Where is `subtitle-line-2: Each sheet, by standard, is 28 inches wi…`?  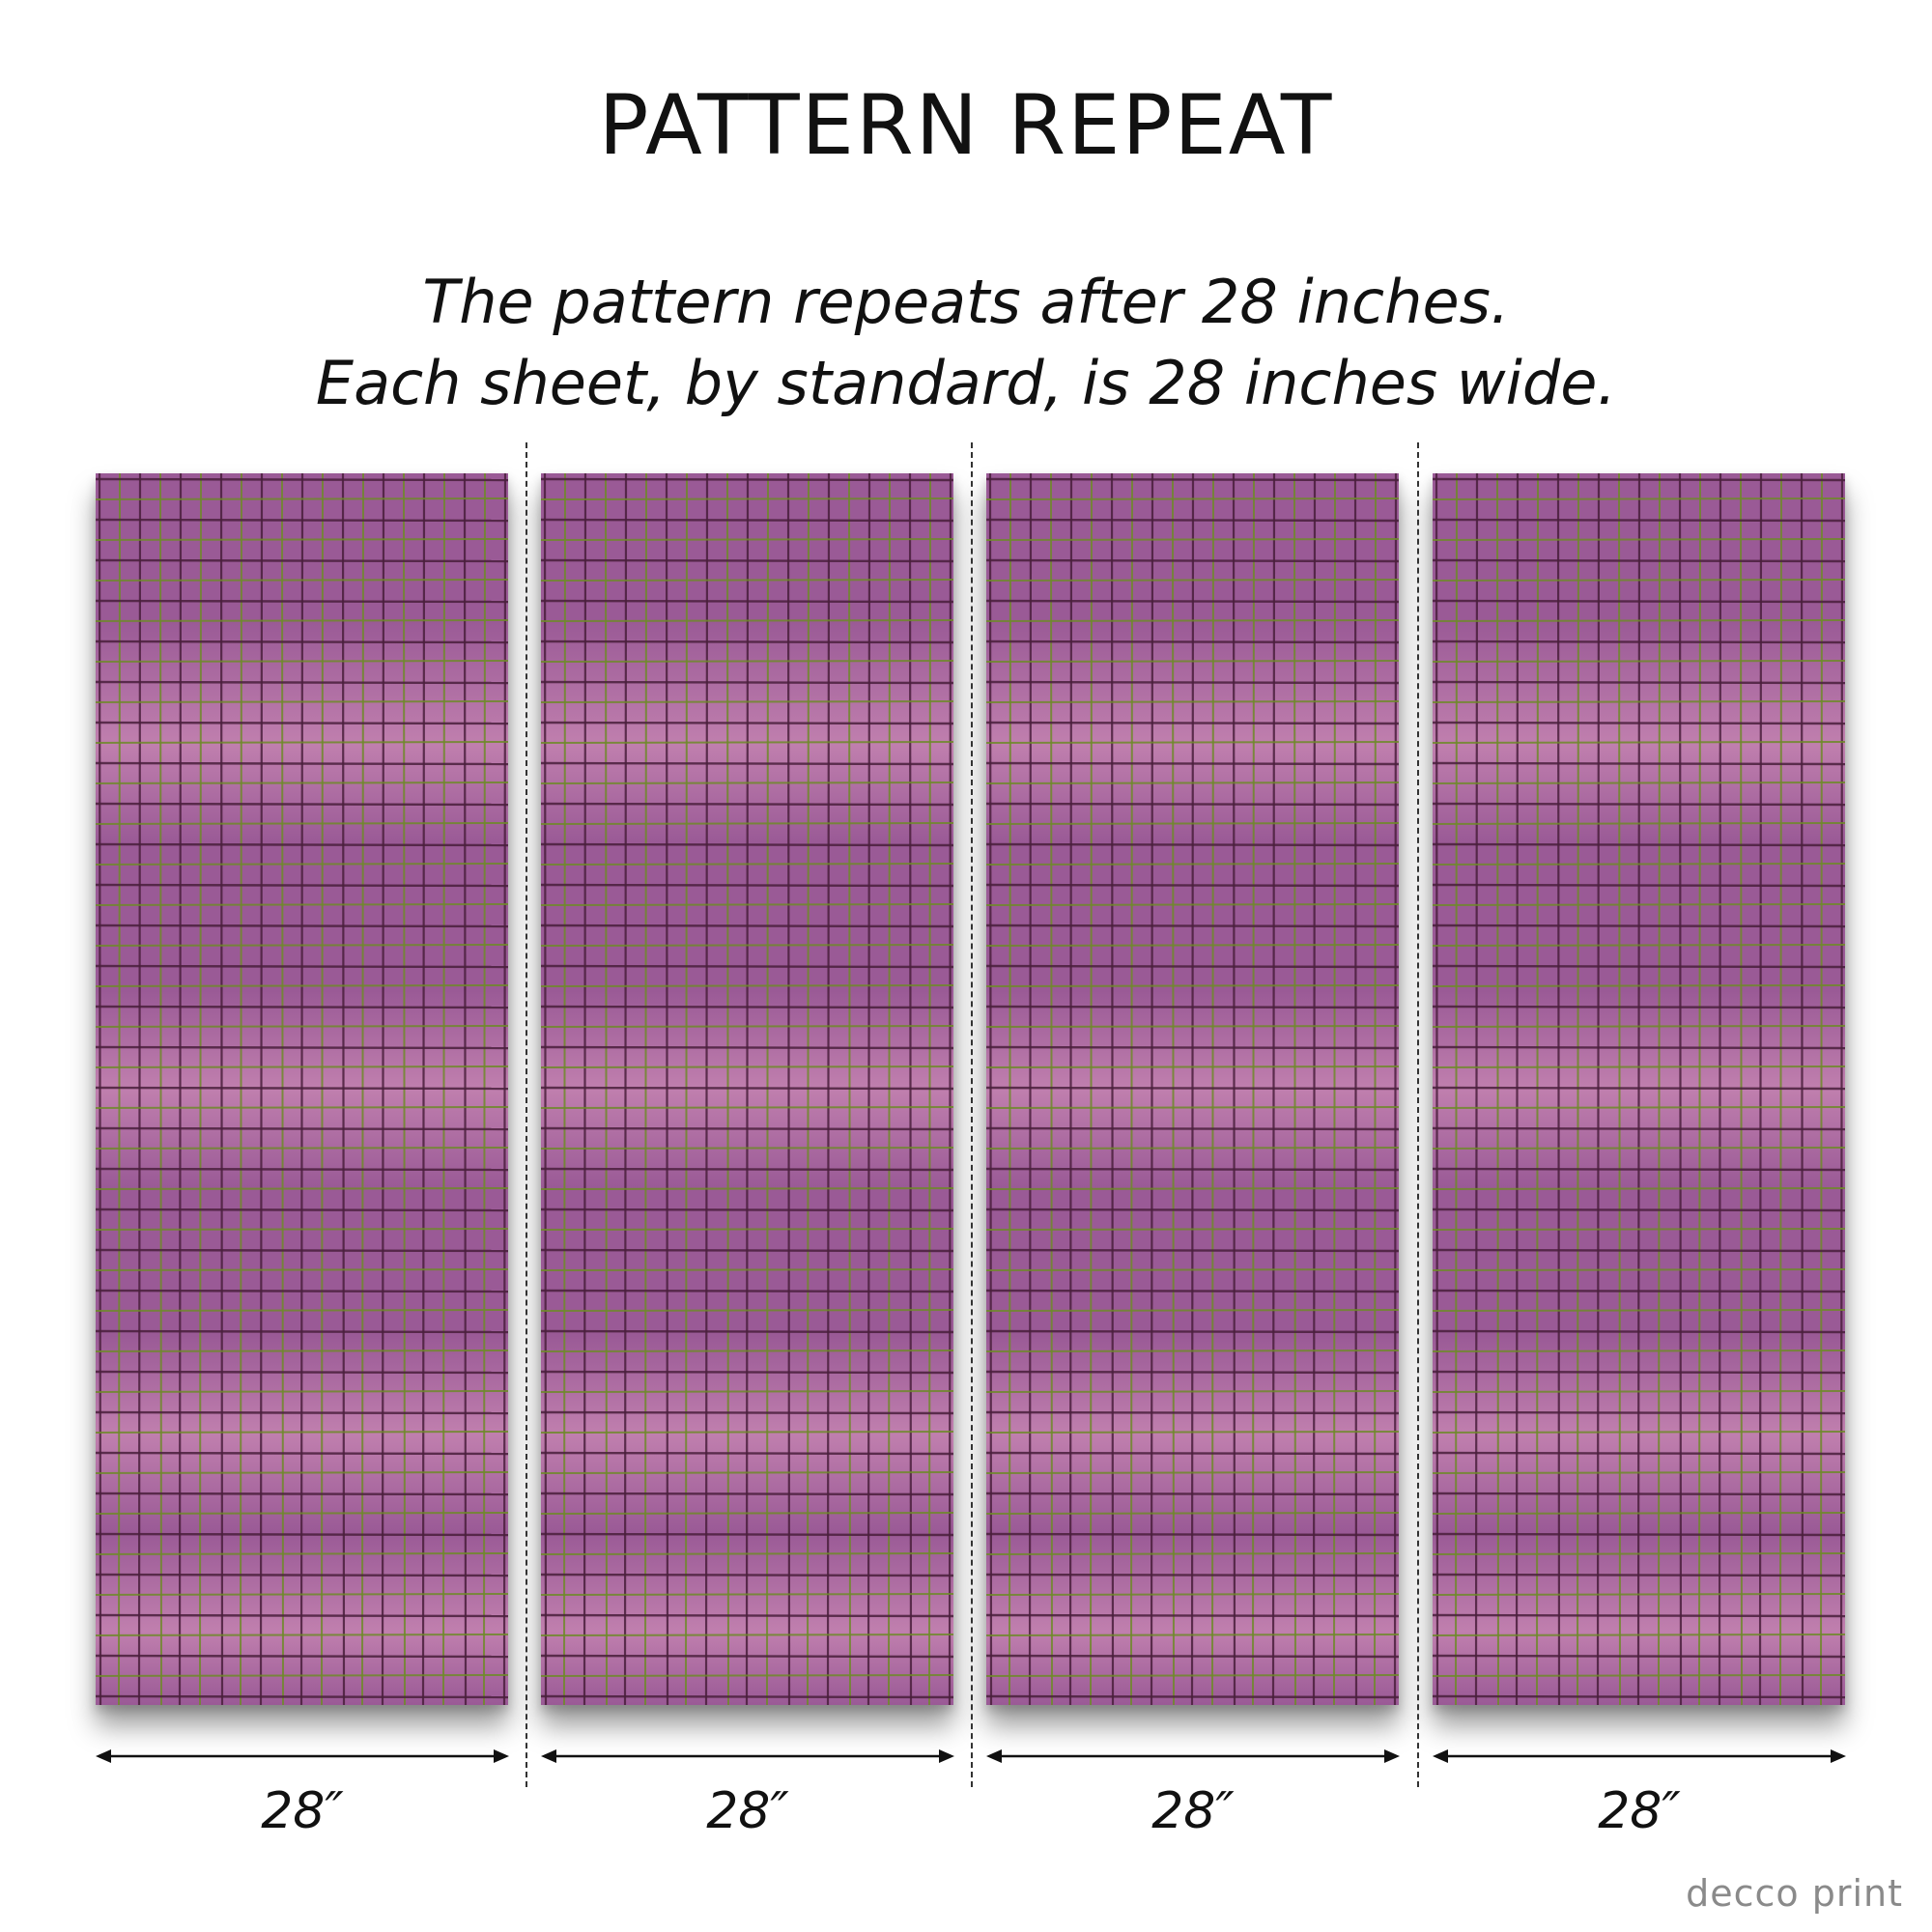 subtitle-line-2: Each sheet, by standard, is 28 inches wi… is located at coordinates (966, 383).